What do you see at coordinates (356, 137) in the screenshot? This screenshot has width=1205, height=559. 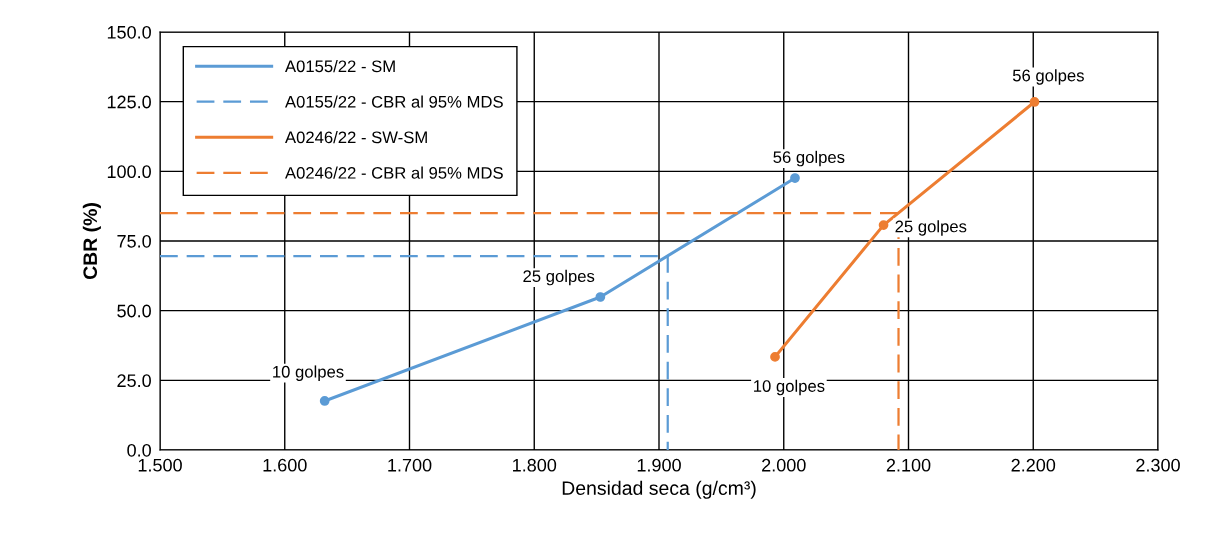 I see `legend-label: A0246/22 - SW-SM` at bounding box center [356, 137].